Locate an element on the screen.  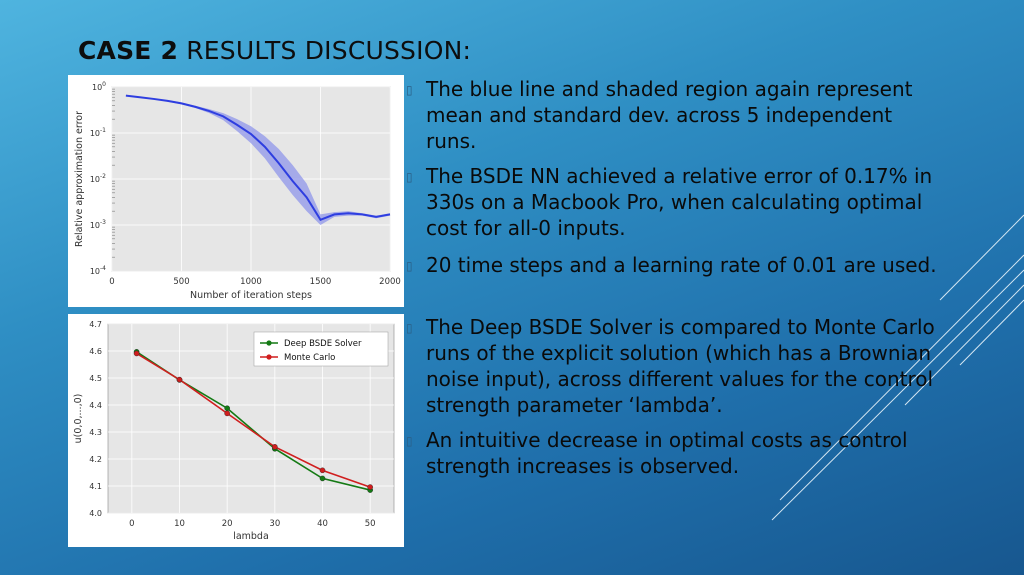
y-tick-label: 4.2 is located at coordinates (95, 459).